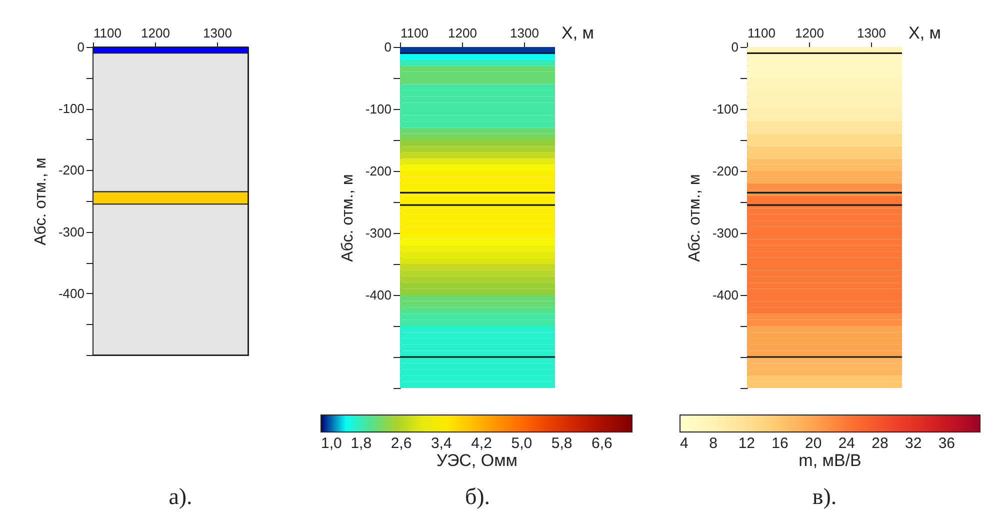 This screenshot has width=984, height=518. What do you see at coordinates (847, 443) in the screenshot?
I see `color-bar-label: 24` at bounding box center [847, 443].